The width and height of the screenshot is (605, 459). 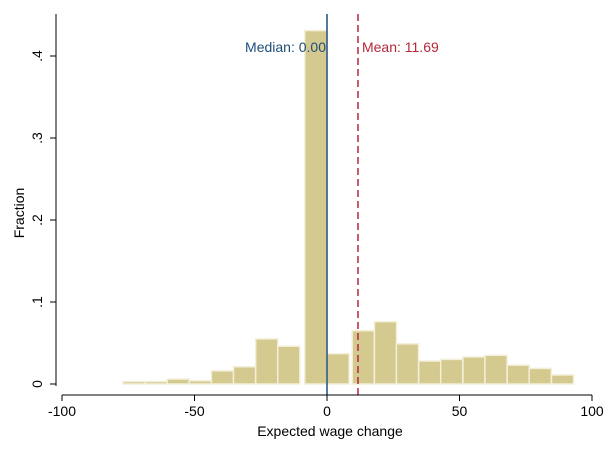 I want to click on x-tick-label: -50, so click(x=194, y=411).